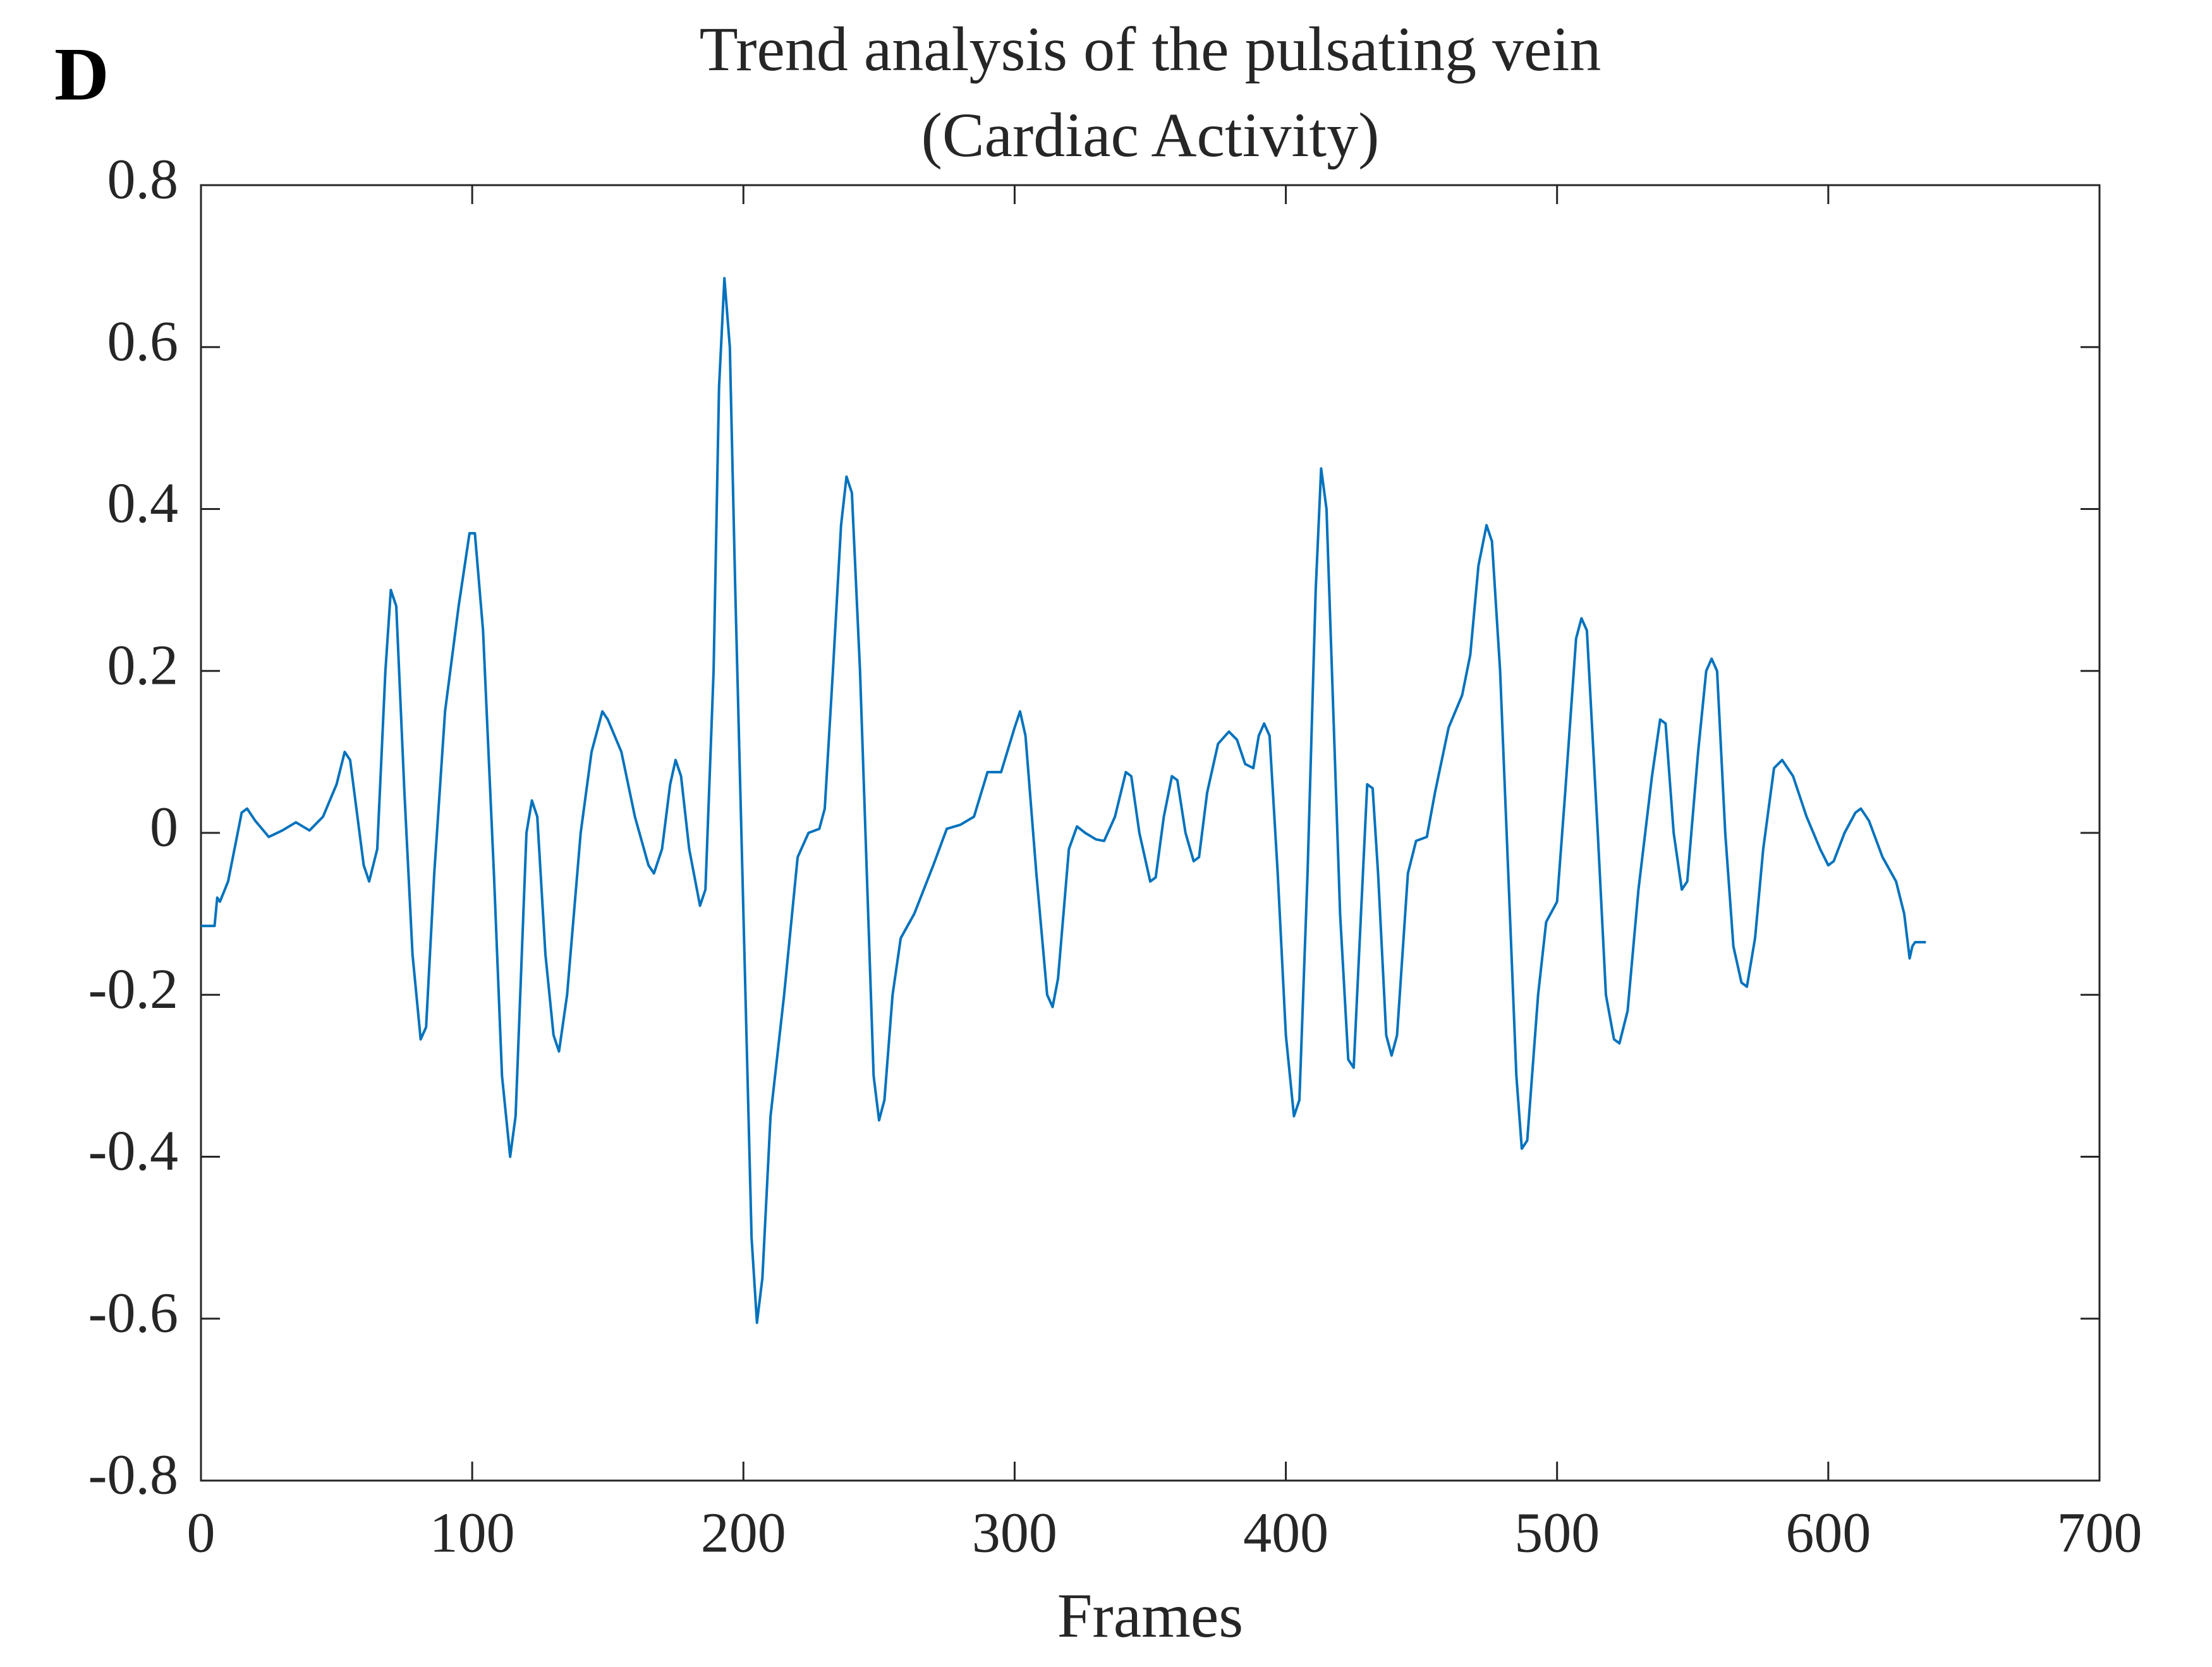 Image resolution: width=2212 pixels, height=1667 pixels. I want to click on y-tick-label: 0, so click(164, 827).